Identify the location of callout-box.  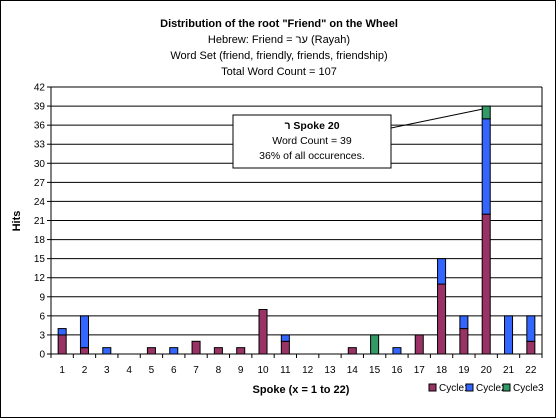
(312, 141).